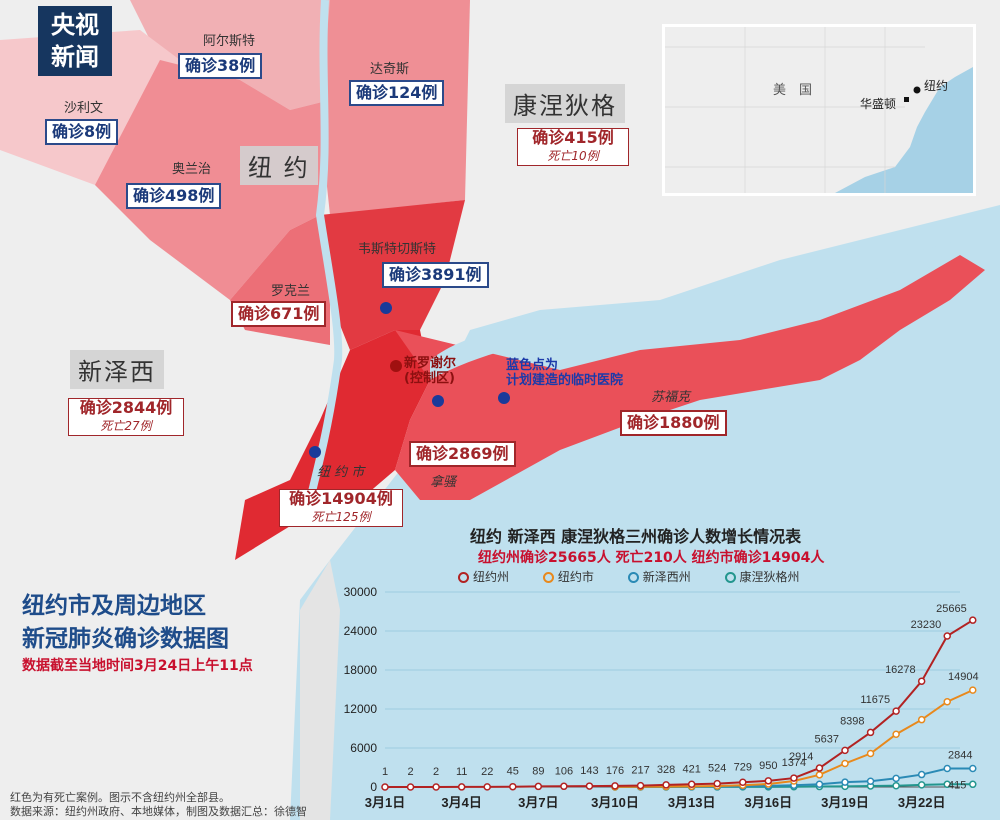 Image resolution: width=1000 pixels, height=820 pixels. I want to click on county-cases-sullivan: 确诊8例, so click(82, 132).